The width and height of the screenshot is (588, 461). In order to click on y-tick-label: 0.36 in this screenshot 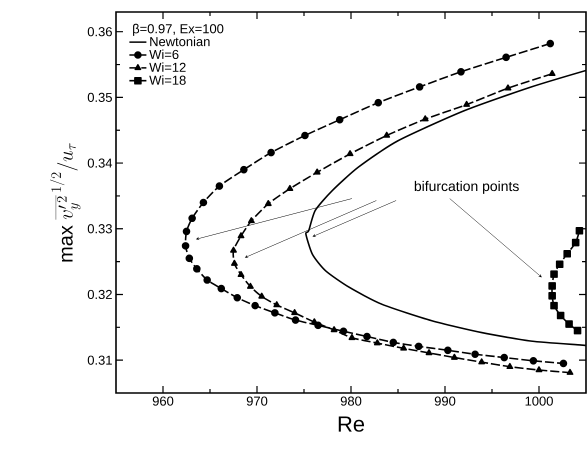, I will do `click(100, 31)`.